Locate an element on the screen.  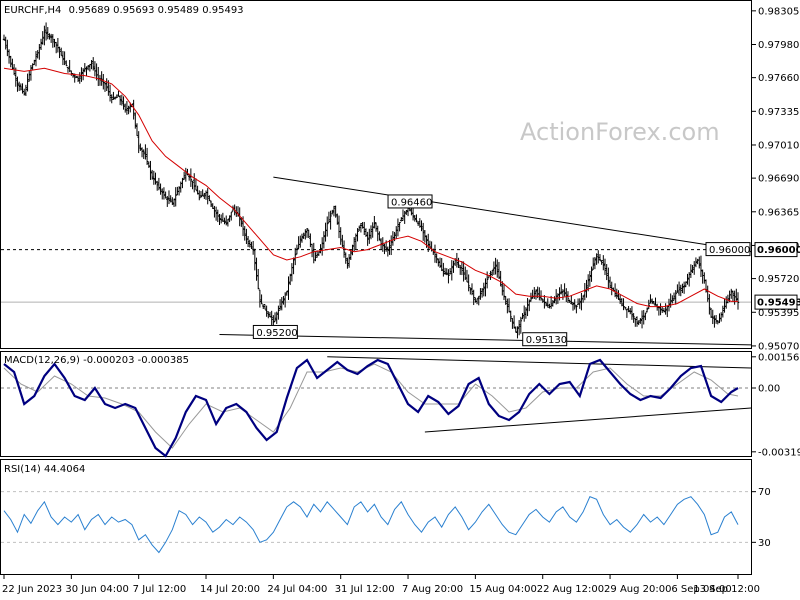
price-trendline is located at coordinates (485, 340).